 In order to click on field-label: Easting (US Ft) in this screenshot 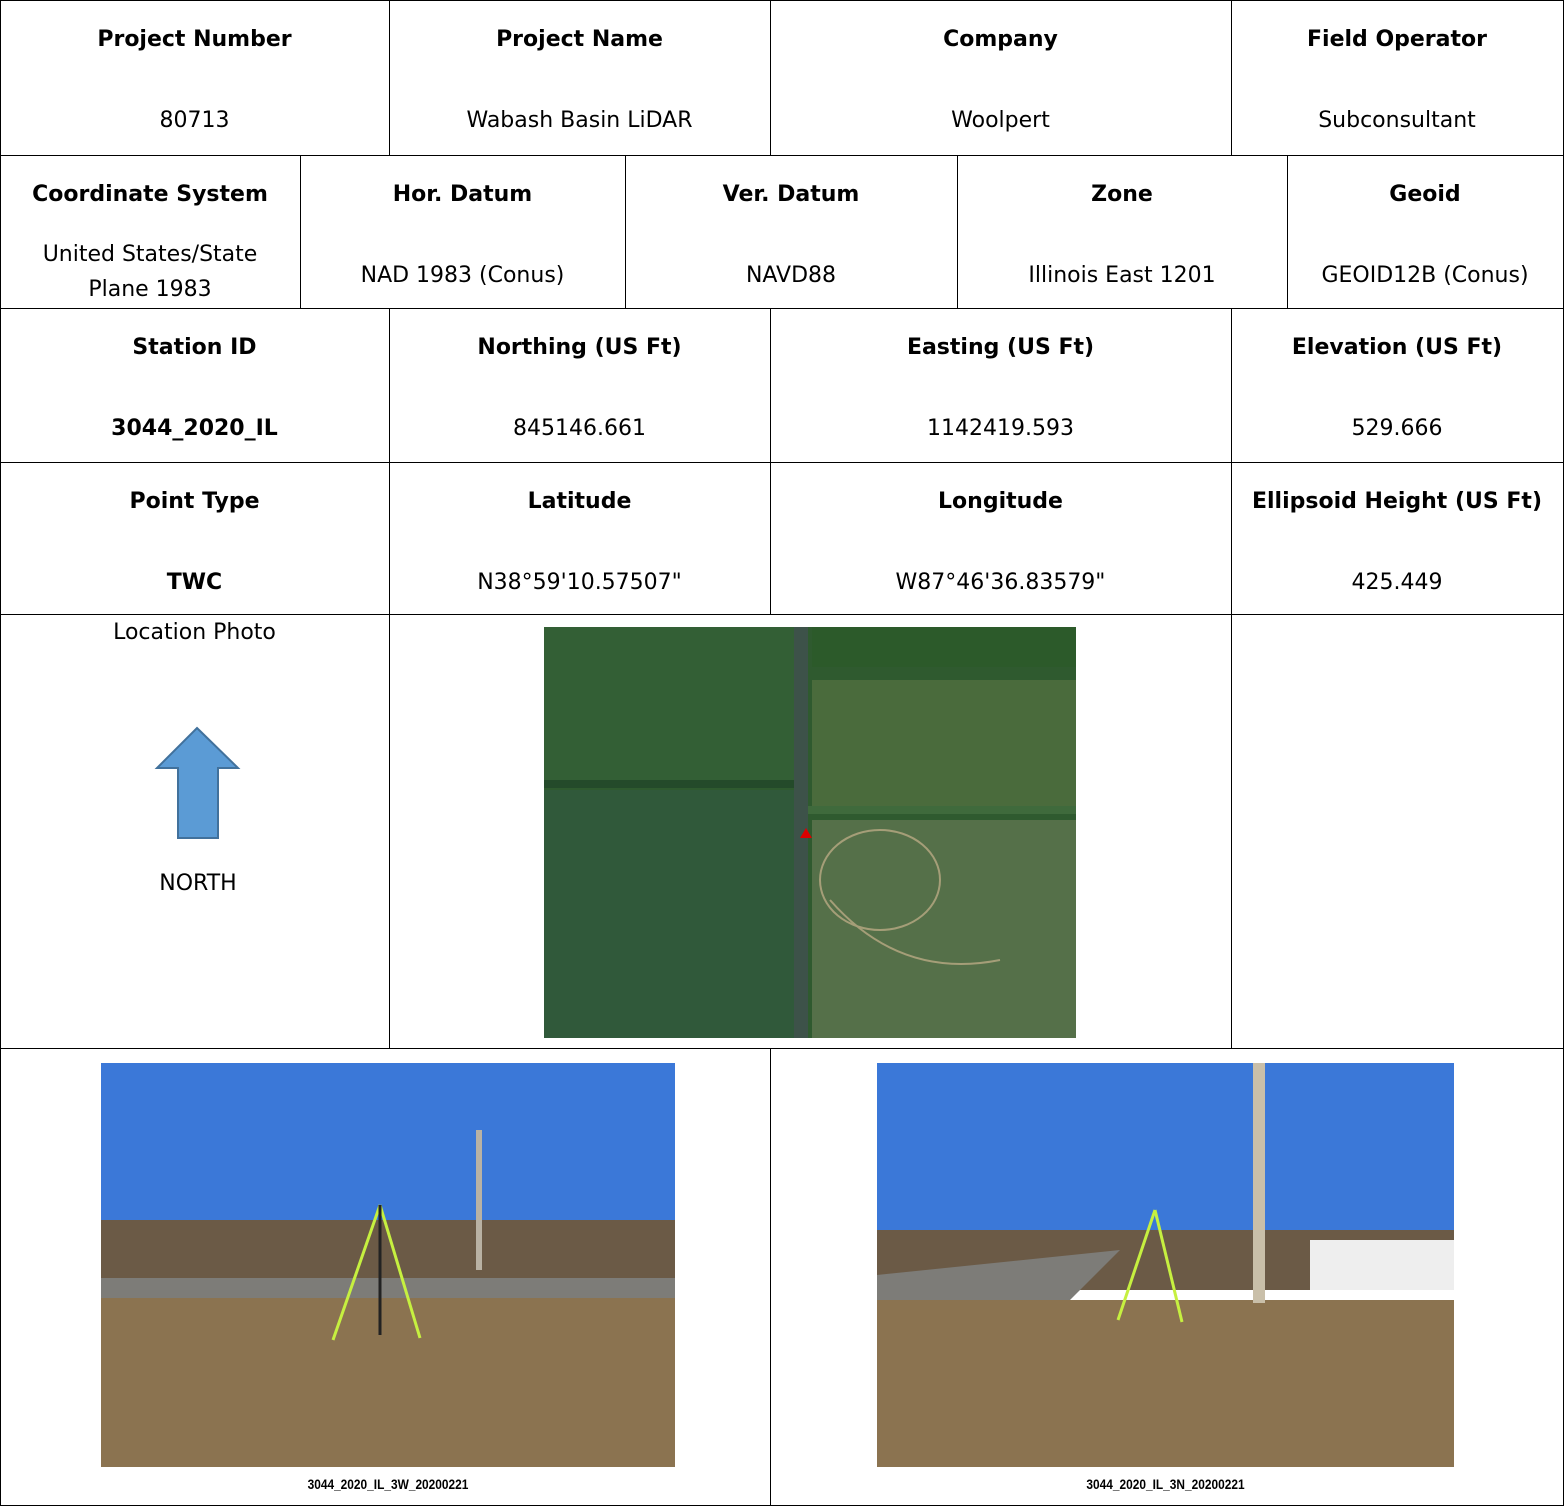, I will do `click(1000, 347)`.